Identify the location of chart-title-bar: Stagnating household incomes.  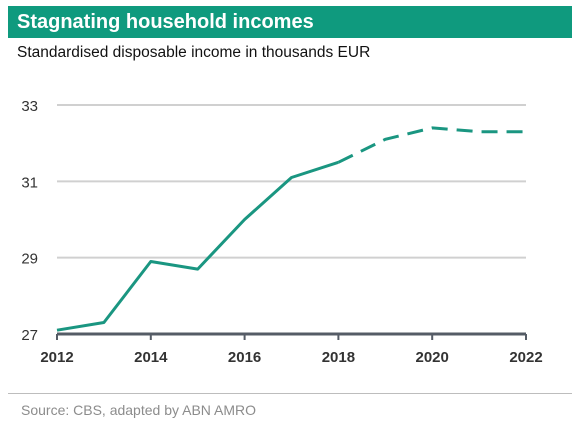
(290, 22).